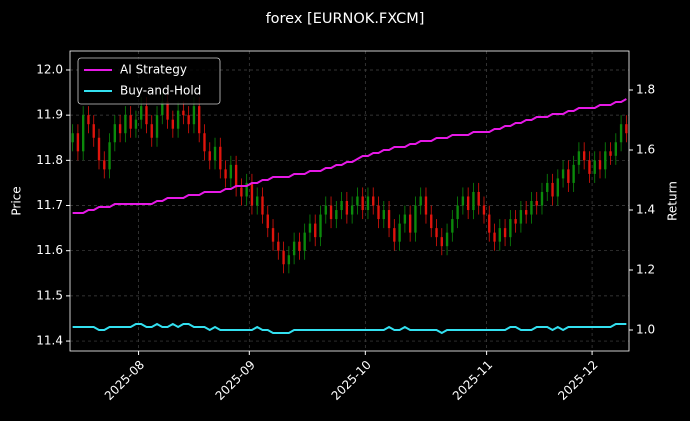 The image size is (690, 421). What do you see at coordinates (49, 295) in the screenshot?
I see `y-tick-label: 11.5` at bounding box center [49, 295].